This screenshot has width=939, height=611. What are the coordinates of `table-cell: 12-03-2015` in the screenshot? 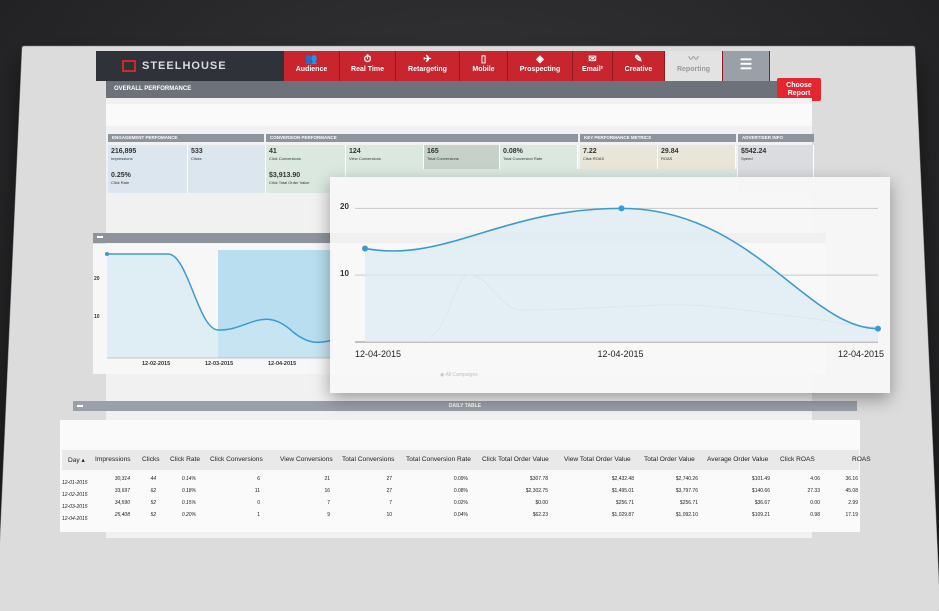 It's located at (75, 507).